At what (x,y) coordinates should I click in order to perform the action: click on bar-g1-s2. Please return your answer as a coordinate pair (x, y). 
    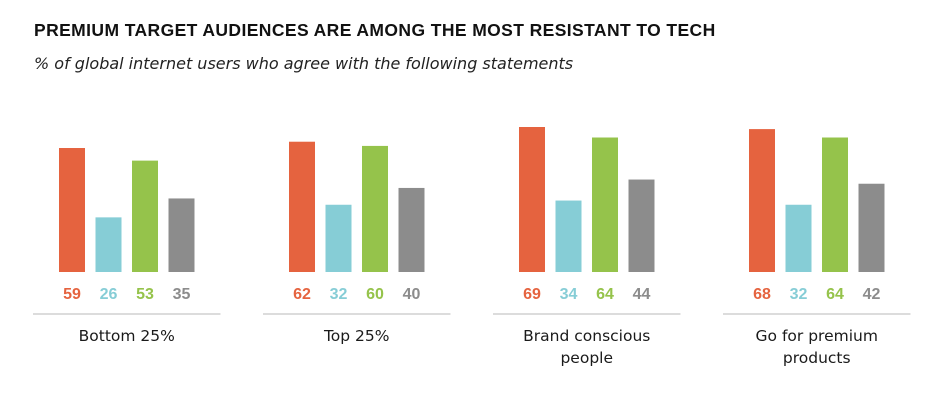
    Looking at the image, I should click on (375, 208).